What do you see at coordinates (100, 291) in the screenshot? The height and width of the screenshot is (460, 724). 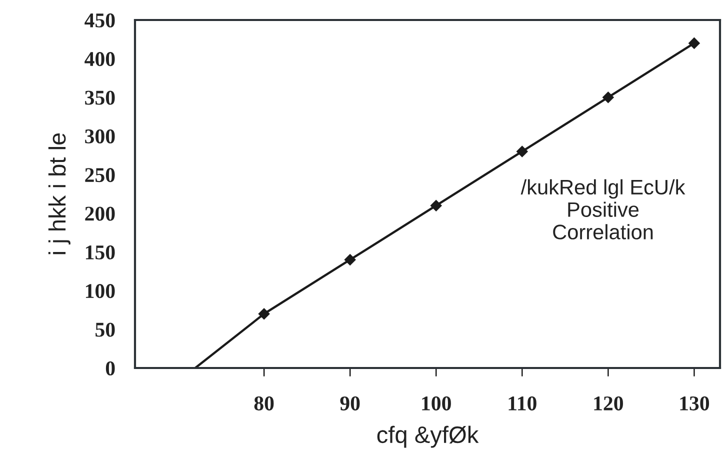 I see `y-tick-label: 100` at bounding box center [100, 291].